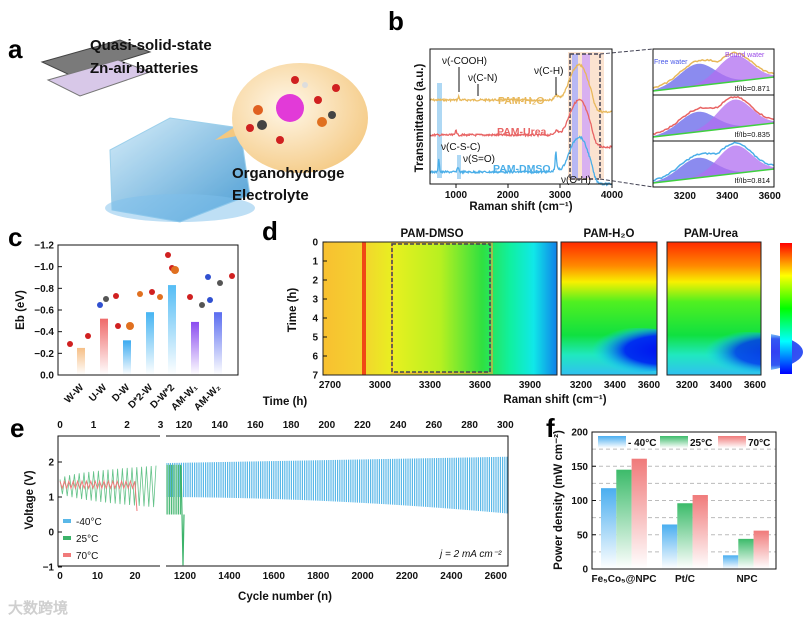  What do you see at coordinates (38, 608) in the screenshot?
I see `watermark: 大数跨境` at bounding box center [38, 608].